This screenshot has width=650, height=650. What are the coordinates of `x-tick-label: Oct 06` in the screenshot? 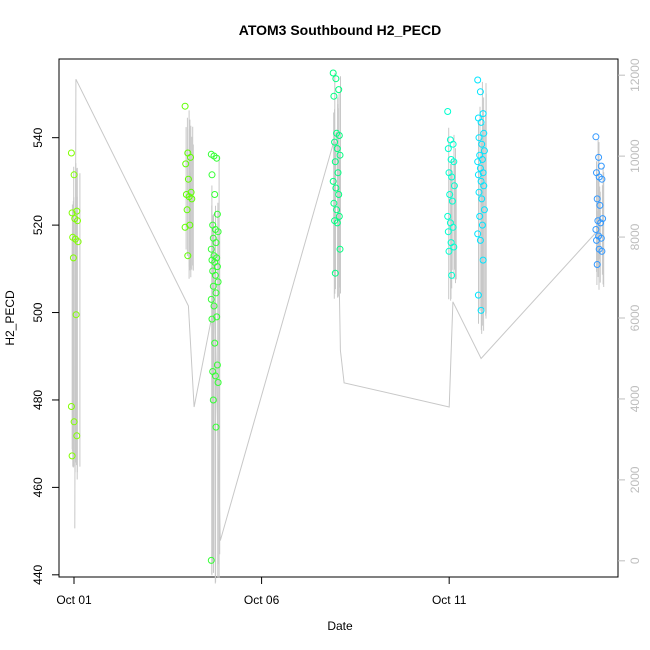 It's located at (262, 600).